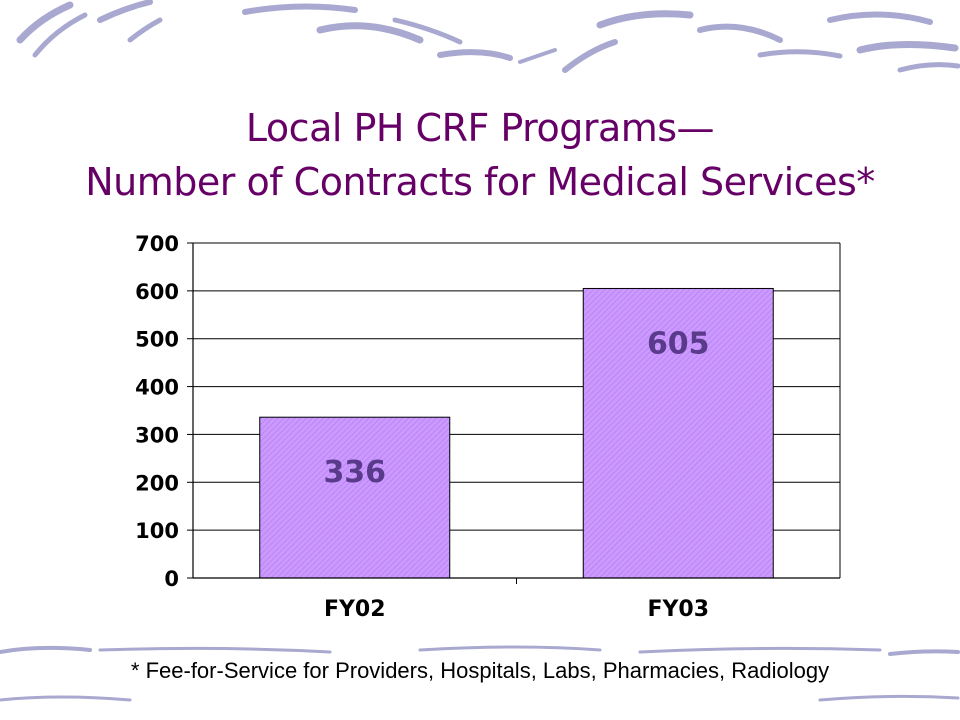  I want to click on bar-fy02, so click(355, 497).